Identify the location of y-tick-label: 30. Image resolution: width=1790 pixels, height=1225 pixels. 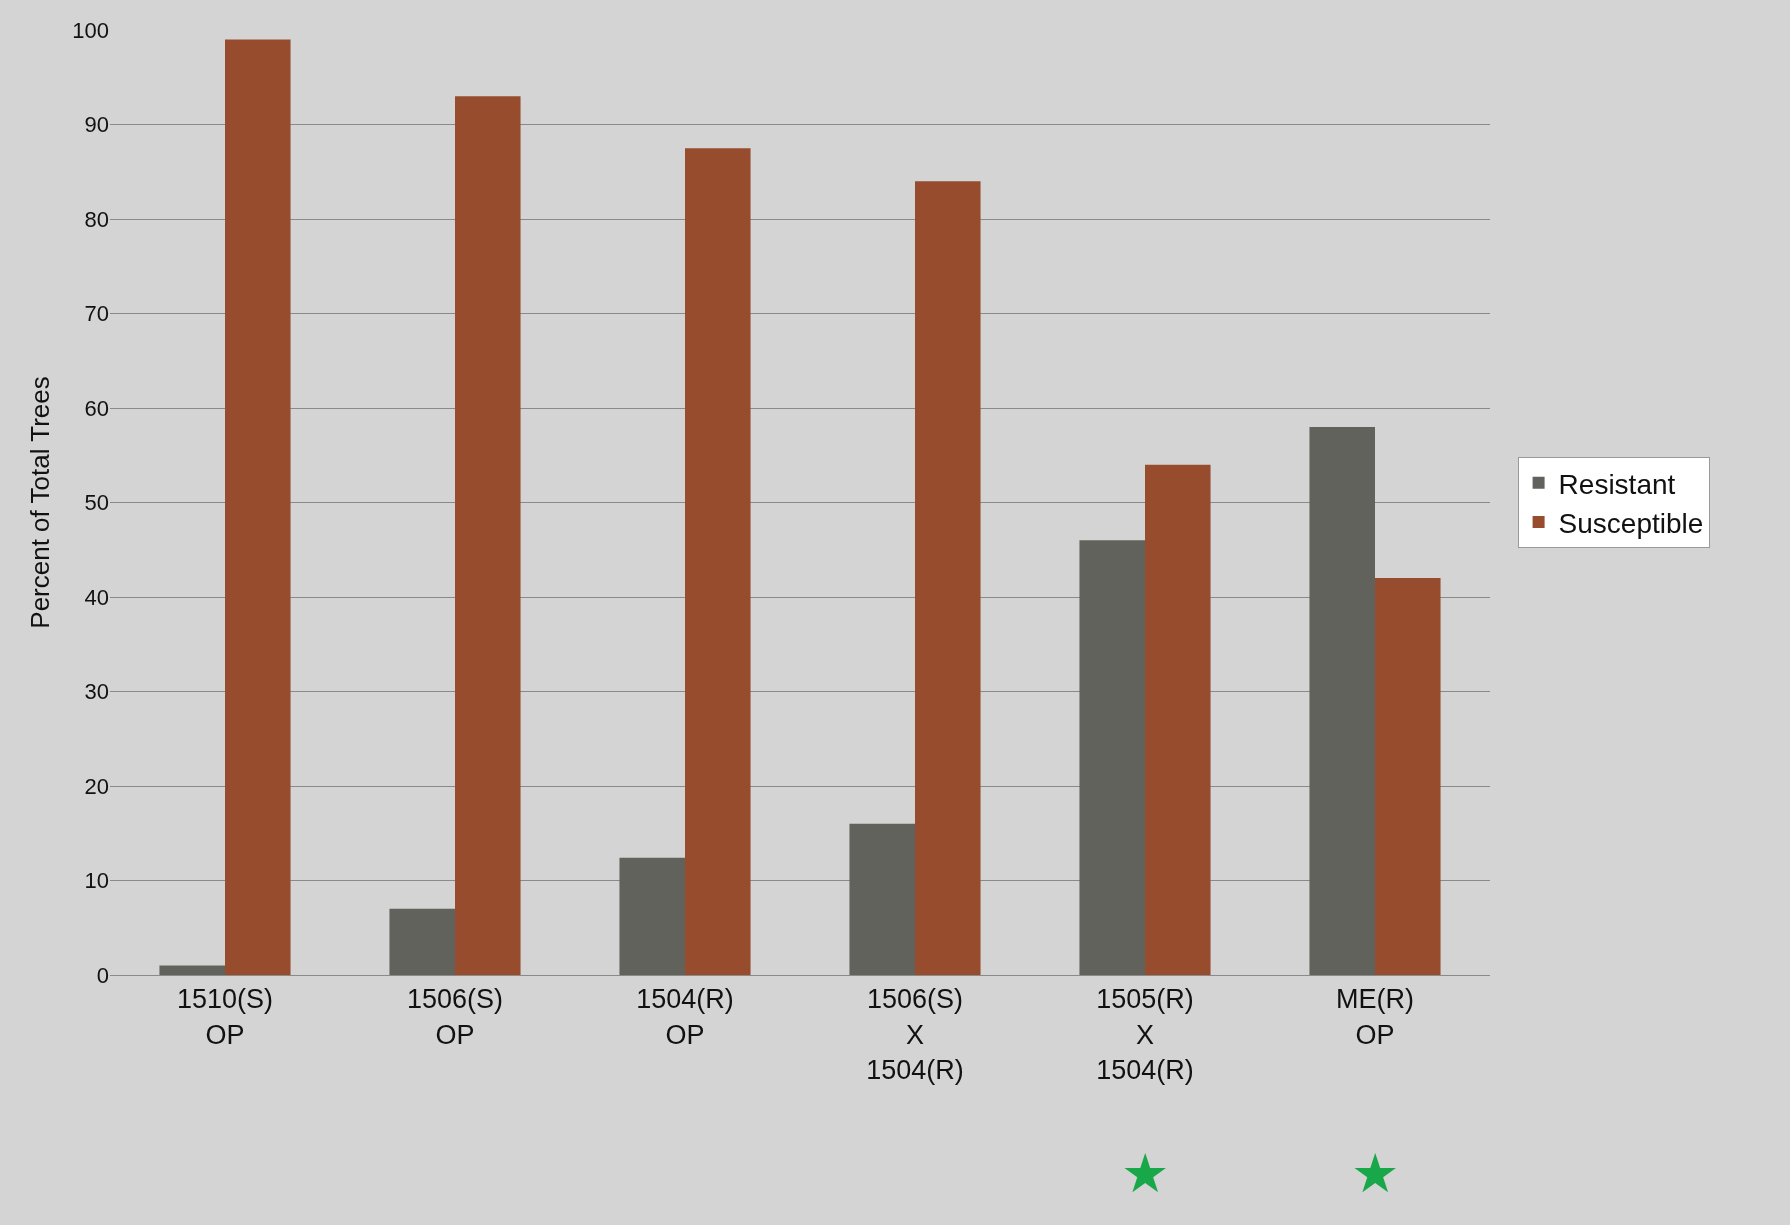
(96, 692).